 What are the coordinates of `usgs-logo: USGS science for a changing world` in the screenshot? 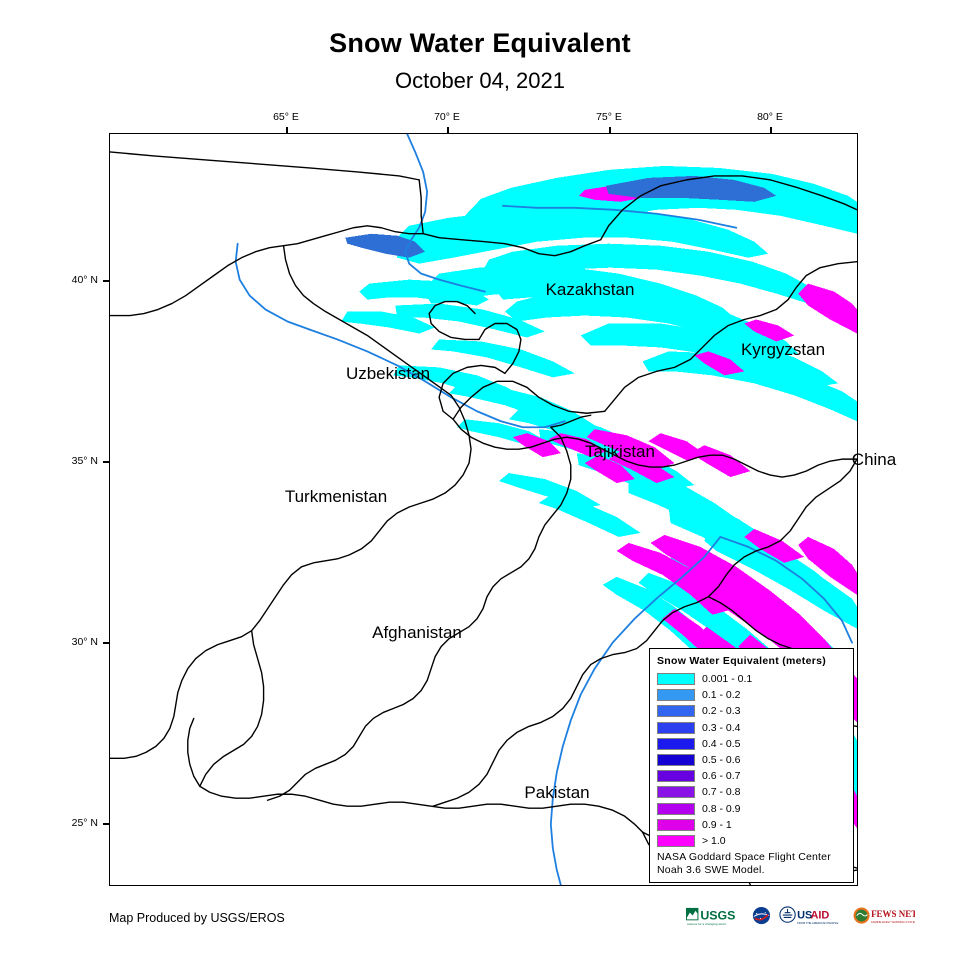 It's located at (715, 916).